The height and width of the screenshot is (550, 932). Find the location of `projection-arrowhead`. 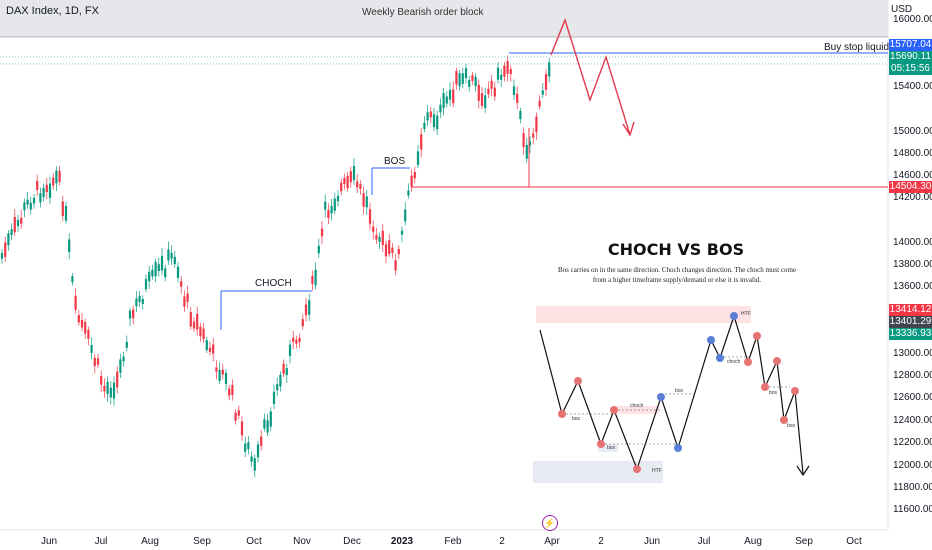

projection-arrowhead is located at coordinates (628, 129).